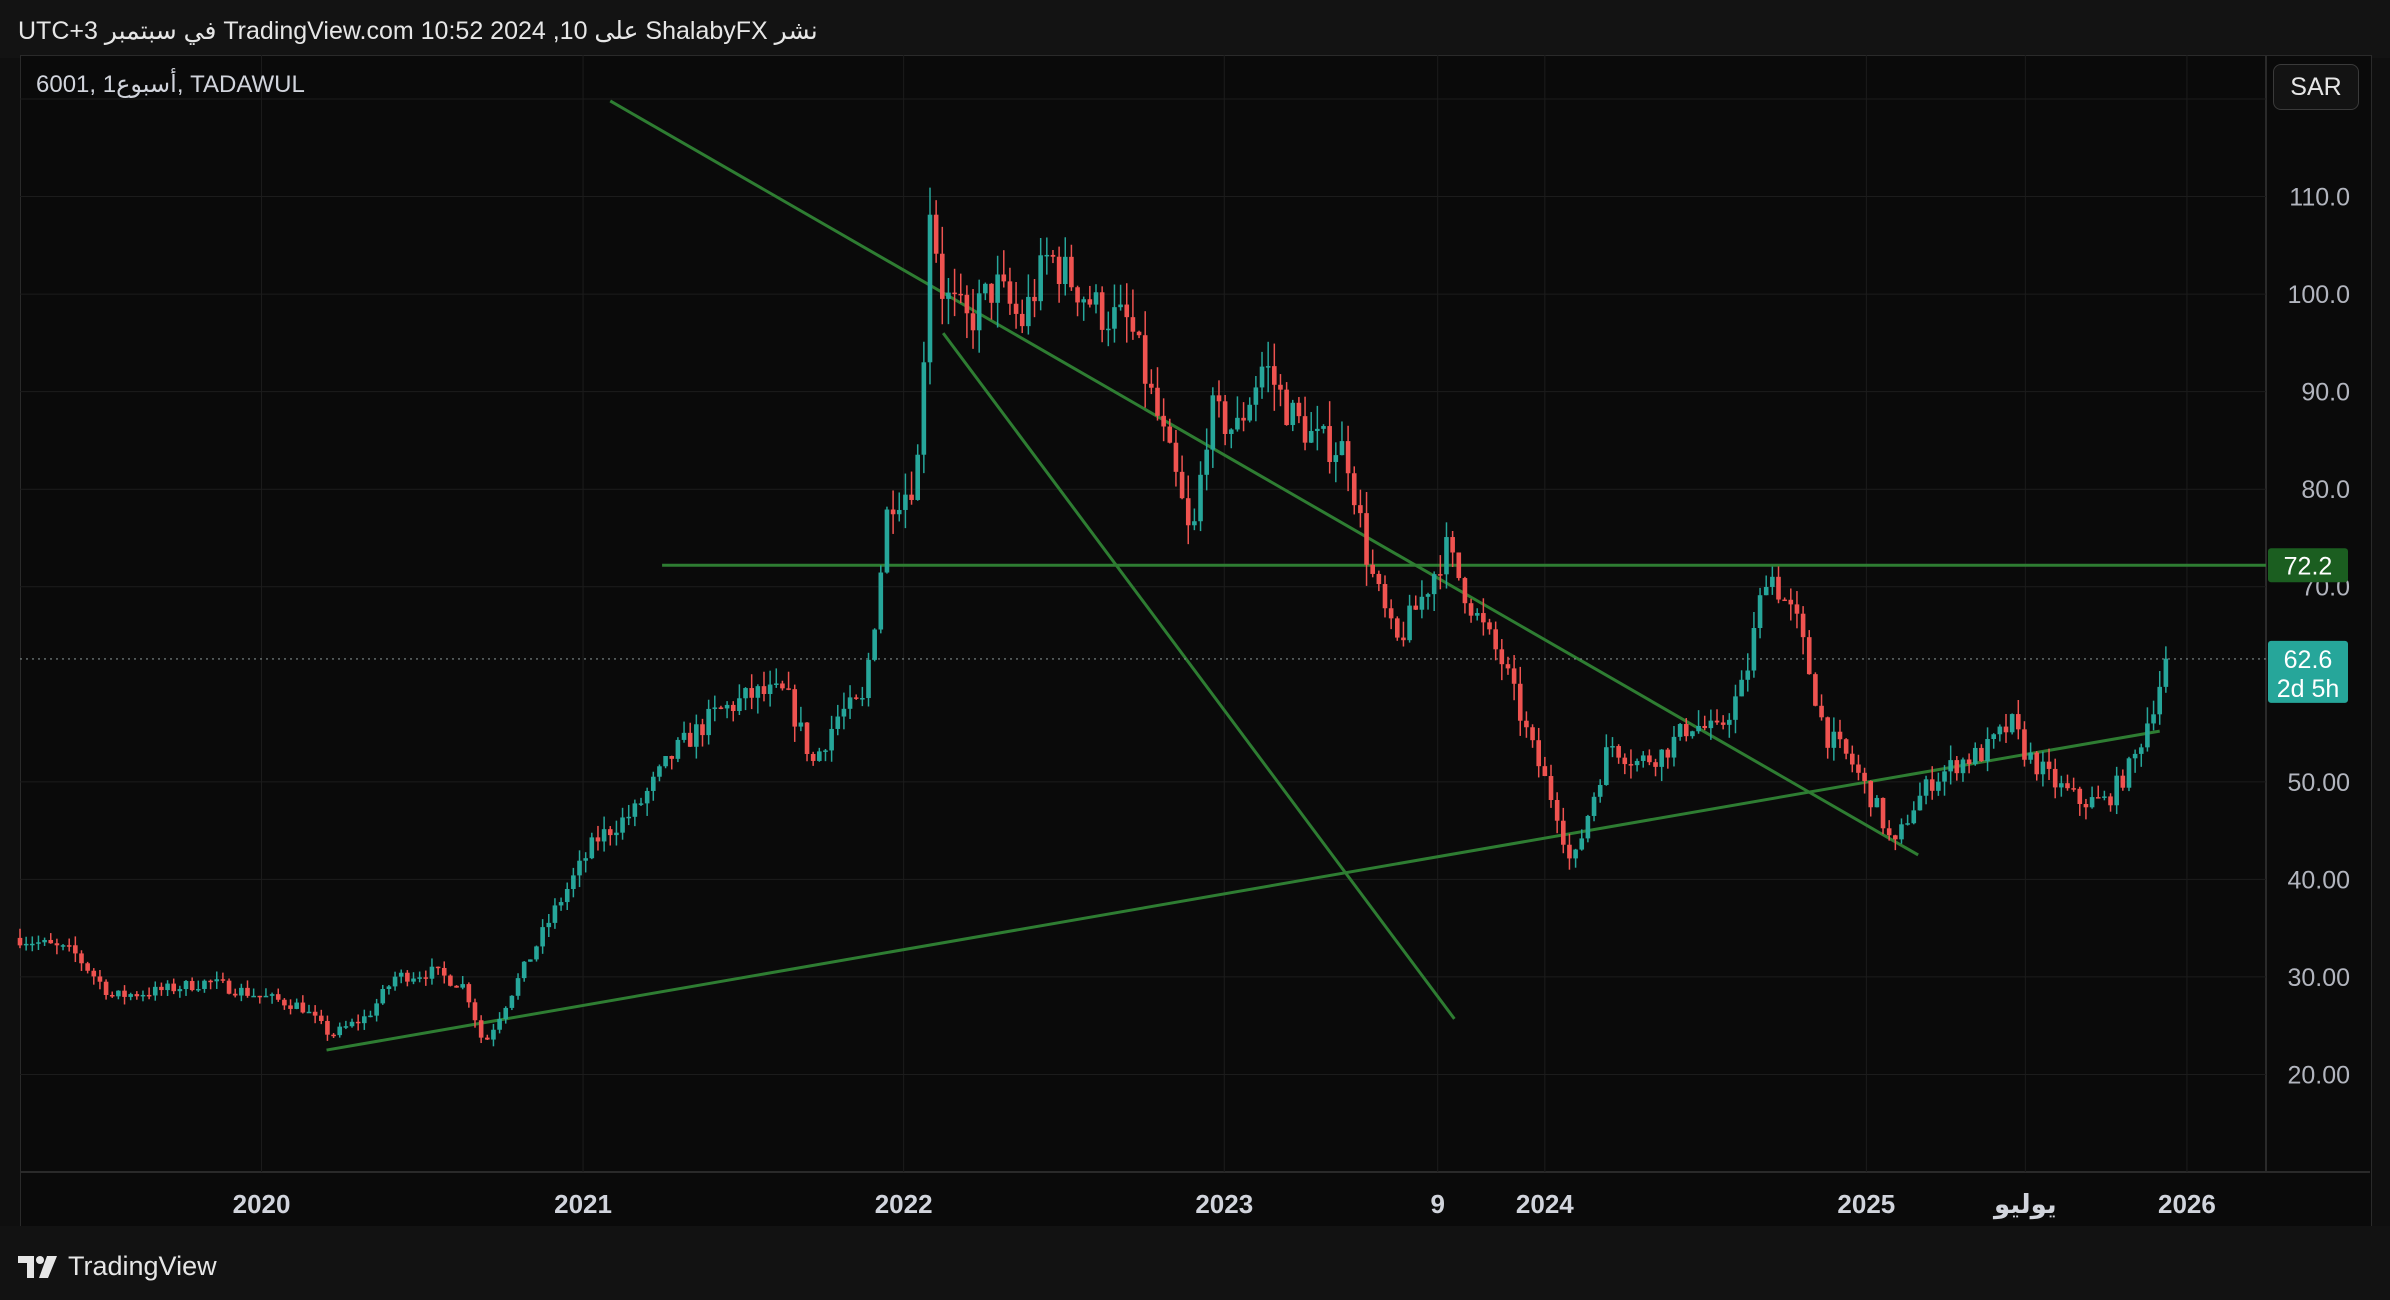  Describe the element at coordinates (2325, 393) in the screenshot. I see `y-tick-label: 90.0` at that location.